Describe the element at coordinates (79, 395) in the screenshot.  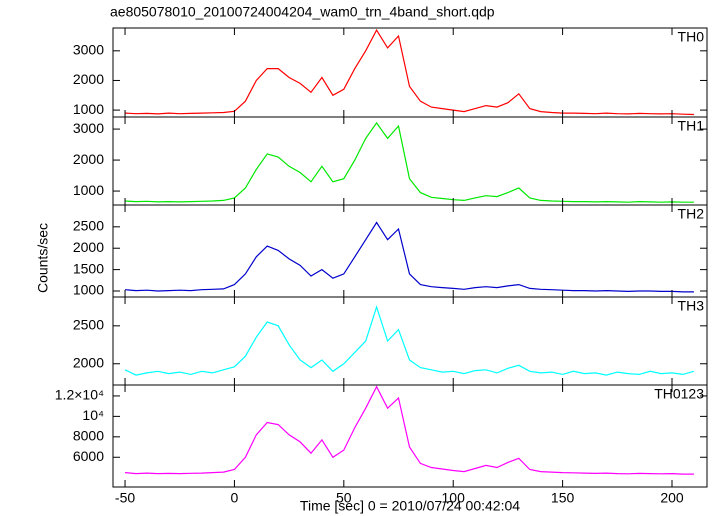
I see `y-tick-label: 1.2×10⁴` at that location.